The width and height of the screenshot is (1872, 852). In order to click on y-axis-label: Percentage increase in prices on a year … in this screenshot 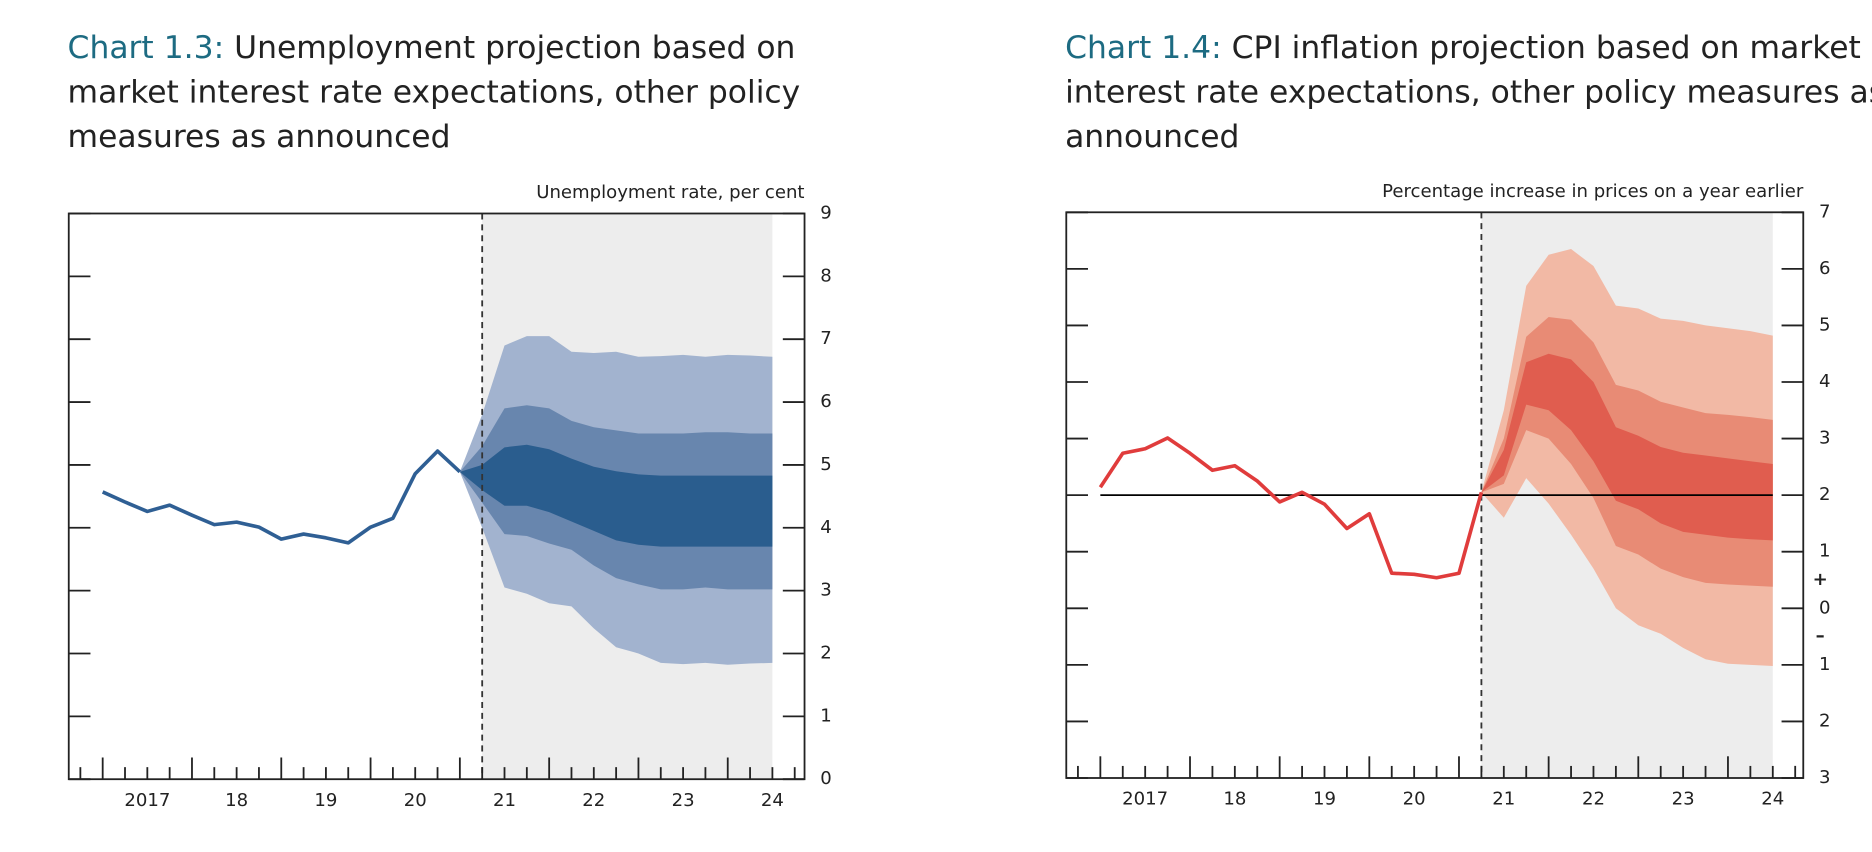, I will do `click(1593, 191)`.